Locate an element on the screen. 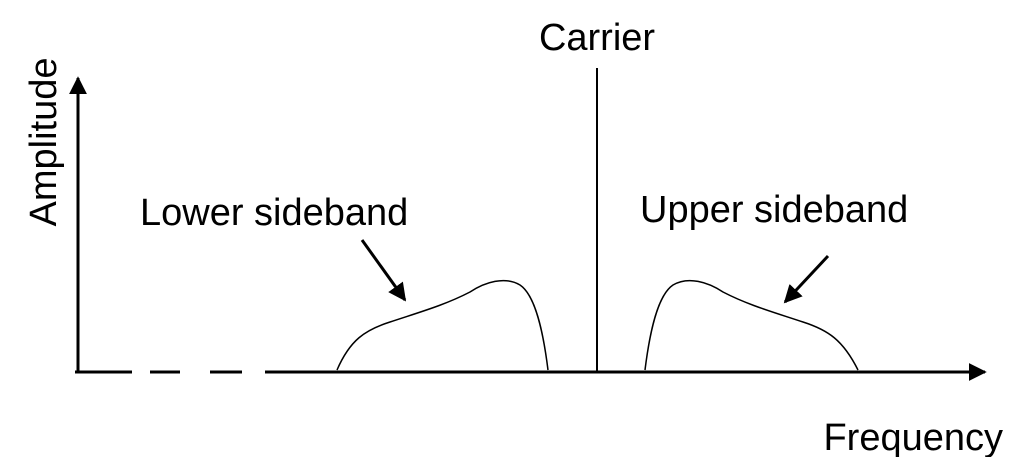  y-axis-label: Amplitude is located at coordinates (44, 142).